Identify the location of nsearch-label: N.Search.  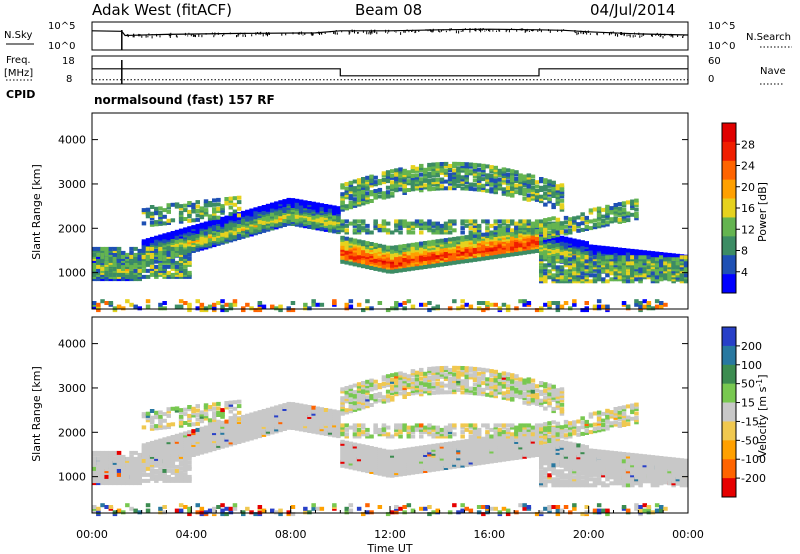
(768, 37).